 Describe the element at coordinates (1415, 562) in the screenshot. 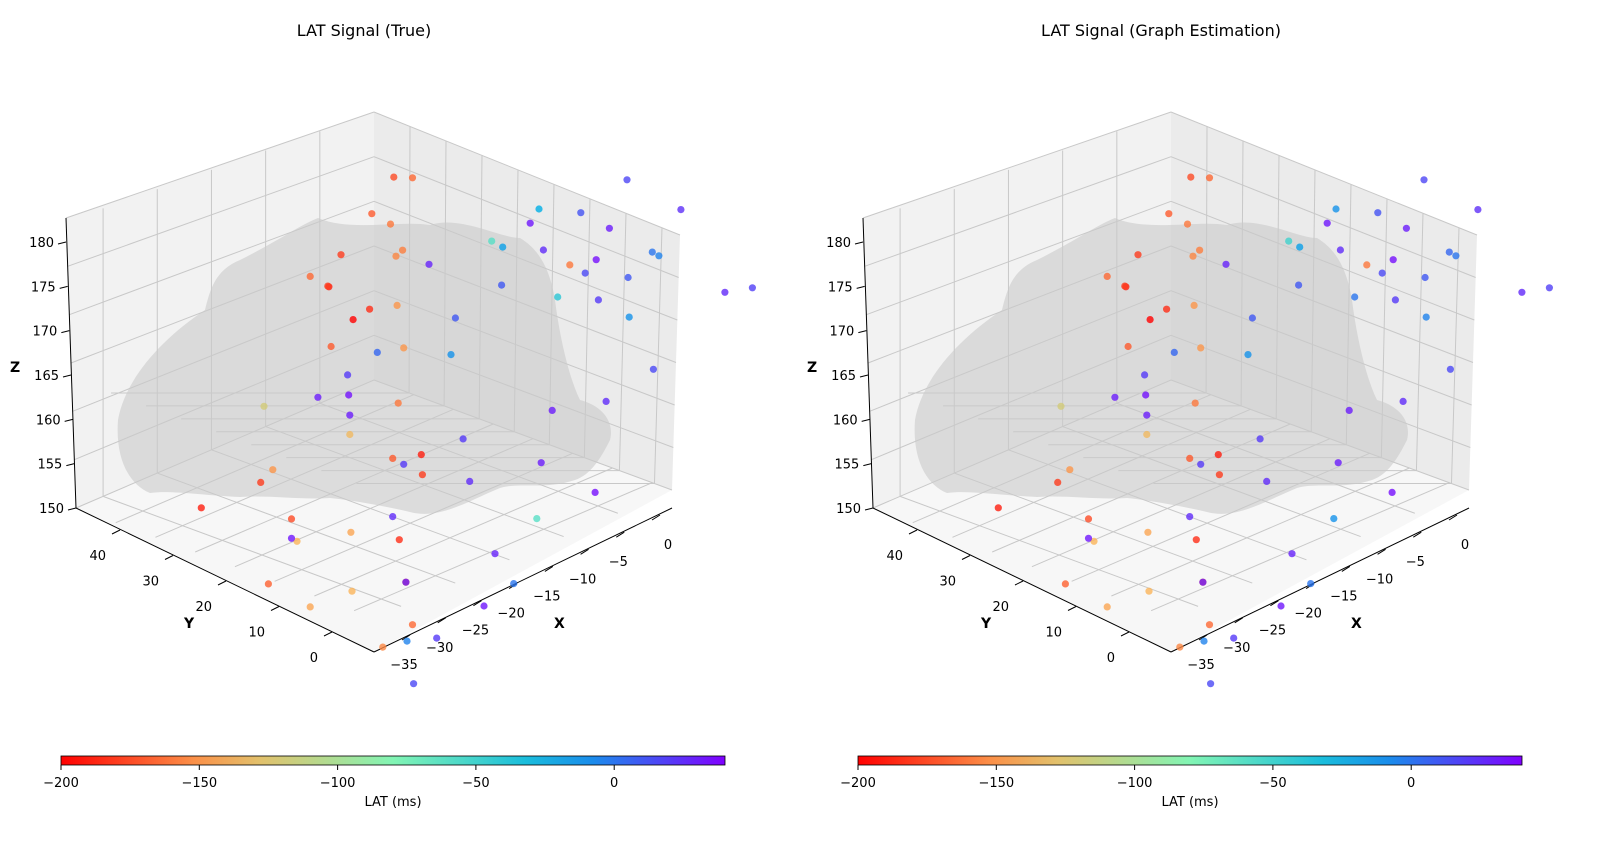

I see `x-tick-label: −5` at that location.